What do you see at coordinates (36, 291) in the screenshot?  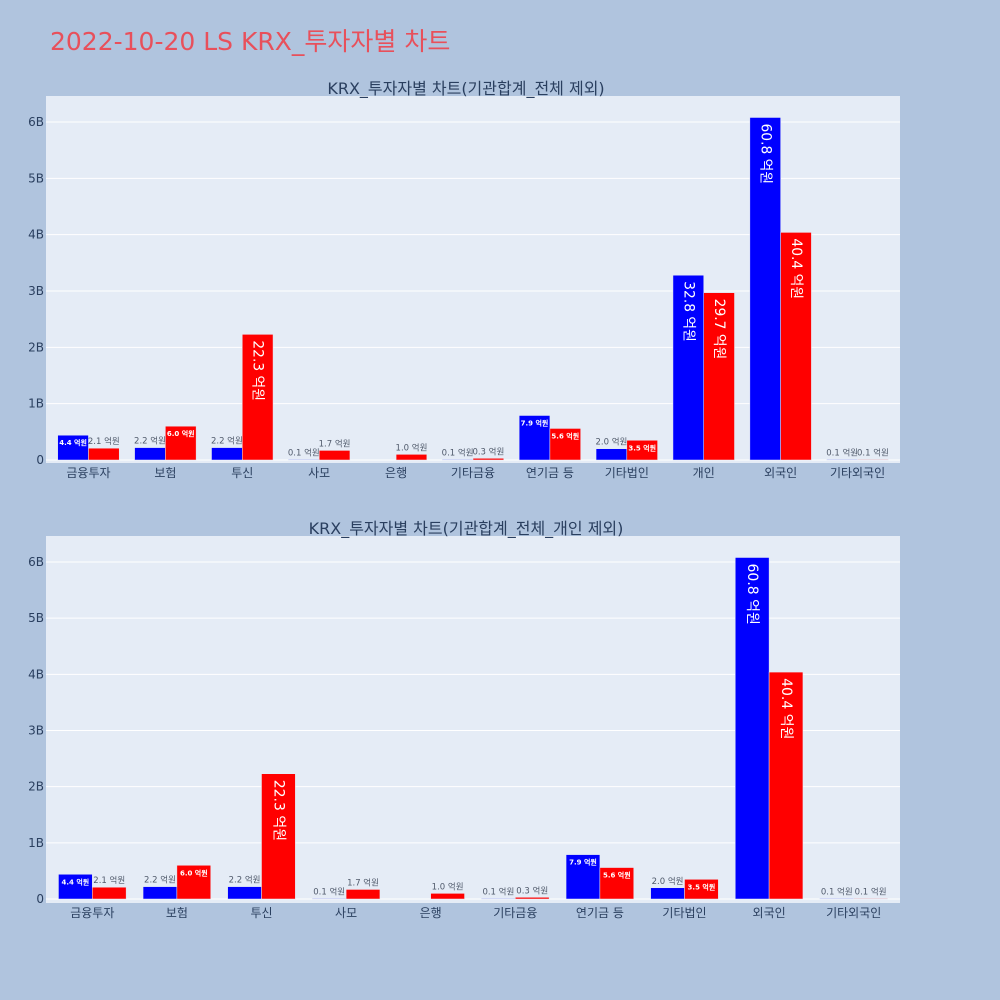 I see `y-tick-label: 3B` at bounding box center [36, 291].